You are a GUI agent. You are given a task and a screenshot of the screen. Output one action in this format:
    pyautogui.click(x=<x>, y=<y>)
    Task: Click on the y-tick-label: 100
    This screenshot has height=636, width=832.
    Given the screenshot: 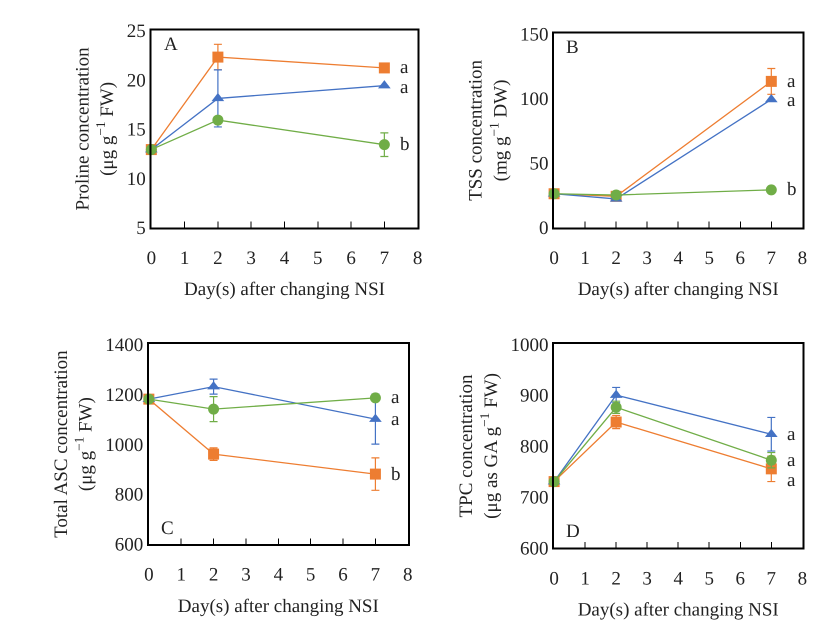 What is the action you would take?
    pyautogui.click(x=534, y=99)
    